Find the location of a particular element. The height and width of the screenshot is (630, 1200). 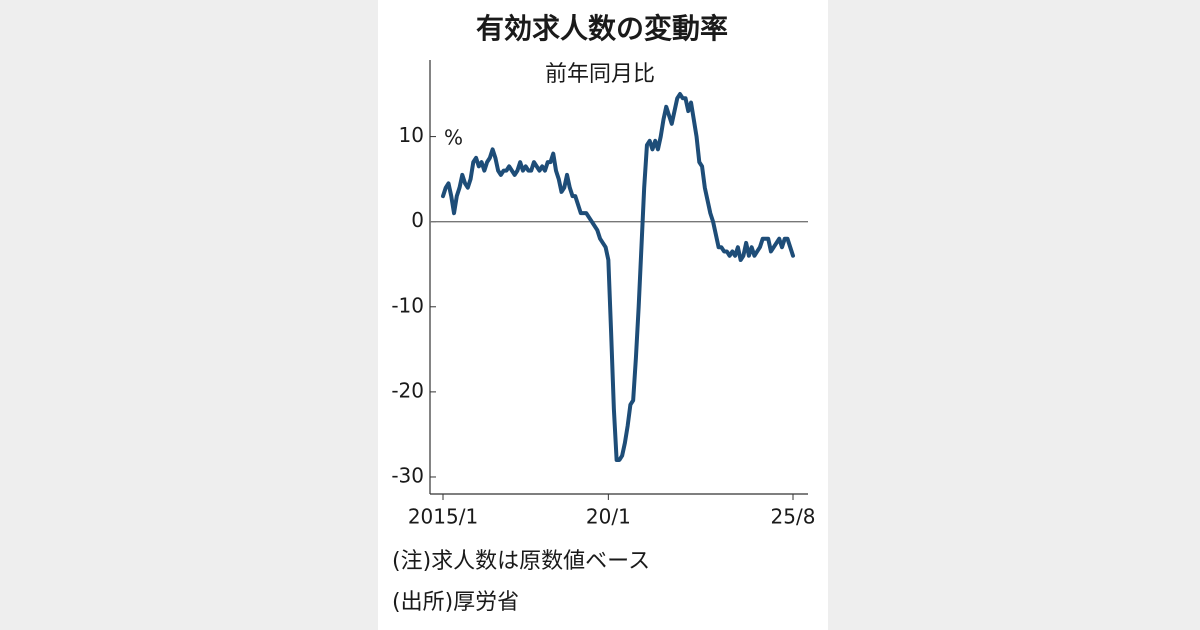

x-tick-label: 20/1 is located at coordinates (608, 517).